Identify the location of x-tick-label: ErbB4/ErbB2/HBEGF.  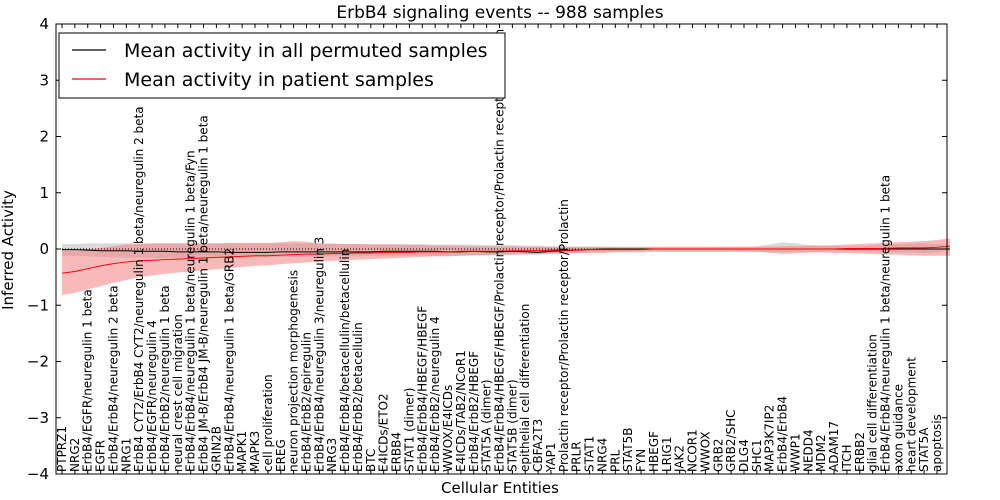
(474, 411).